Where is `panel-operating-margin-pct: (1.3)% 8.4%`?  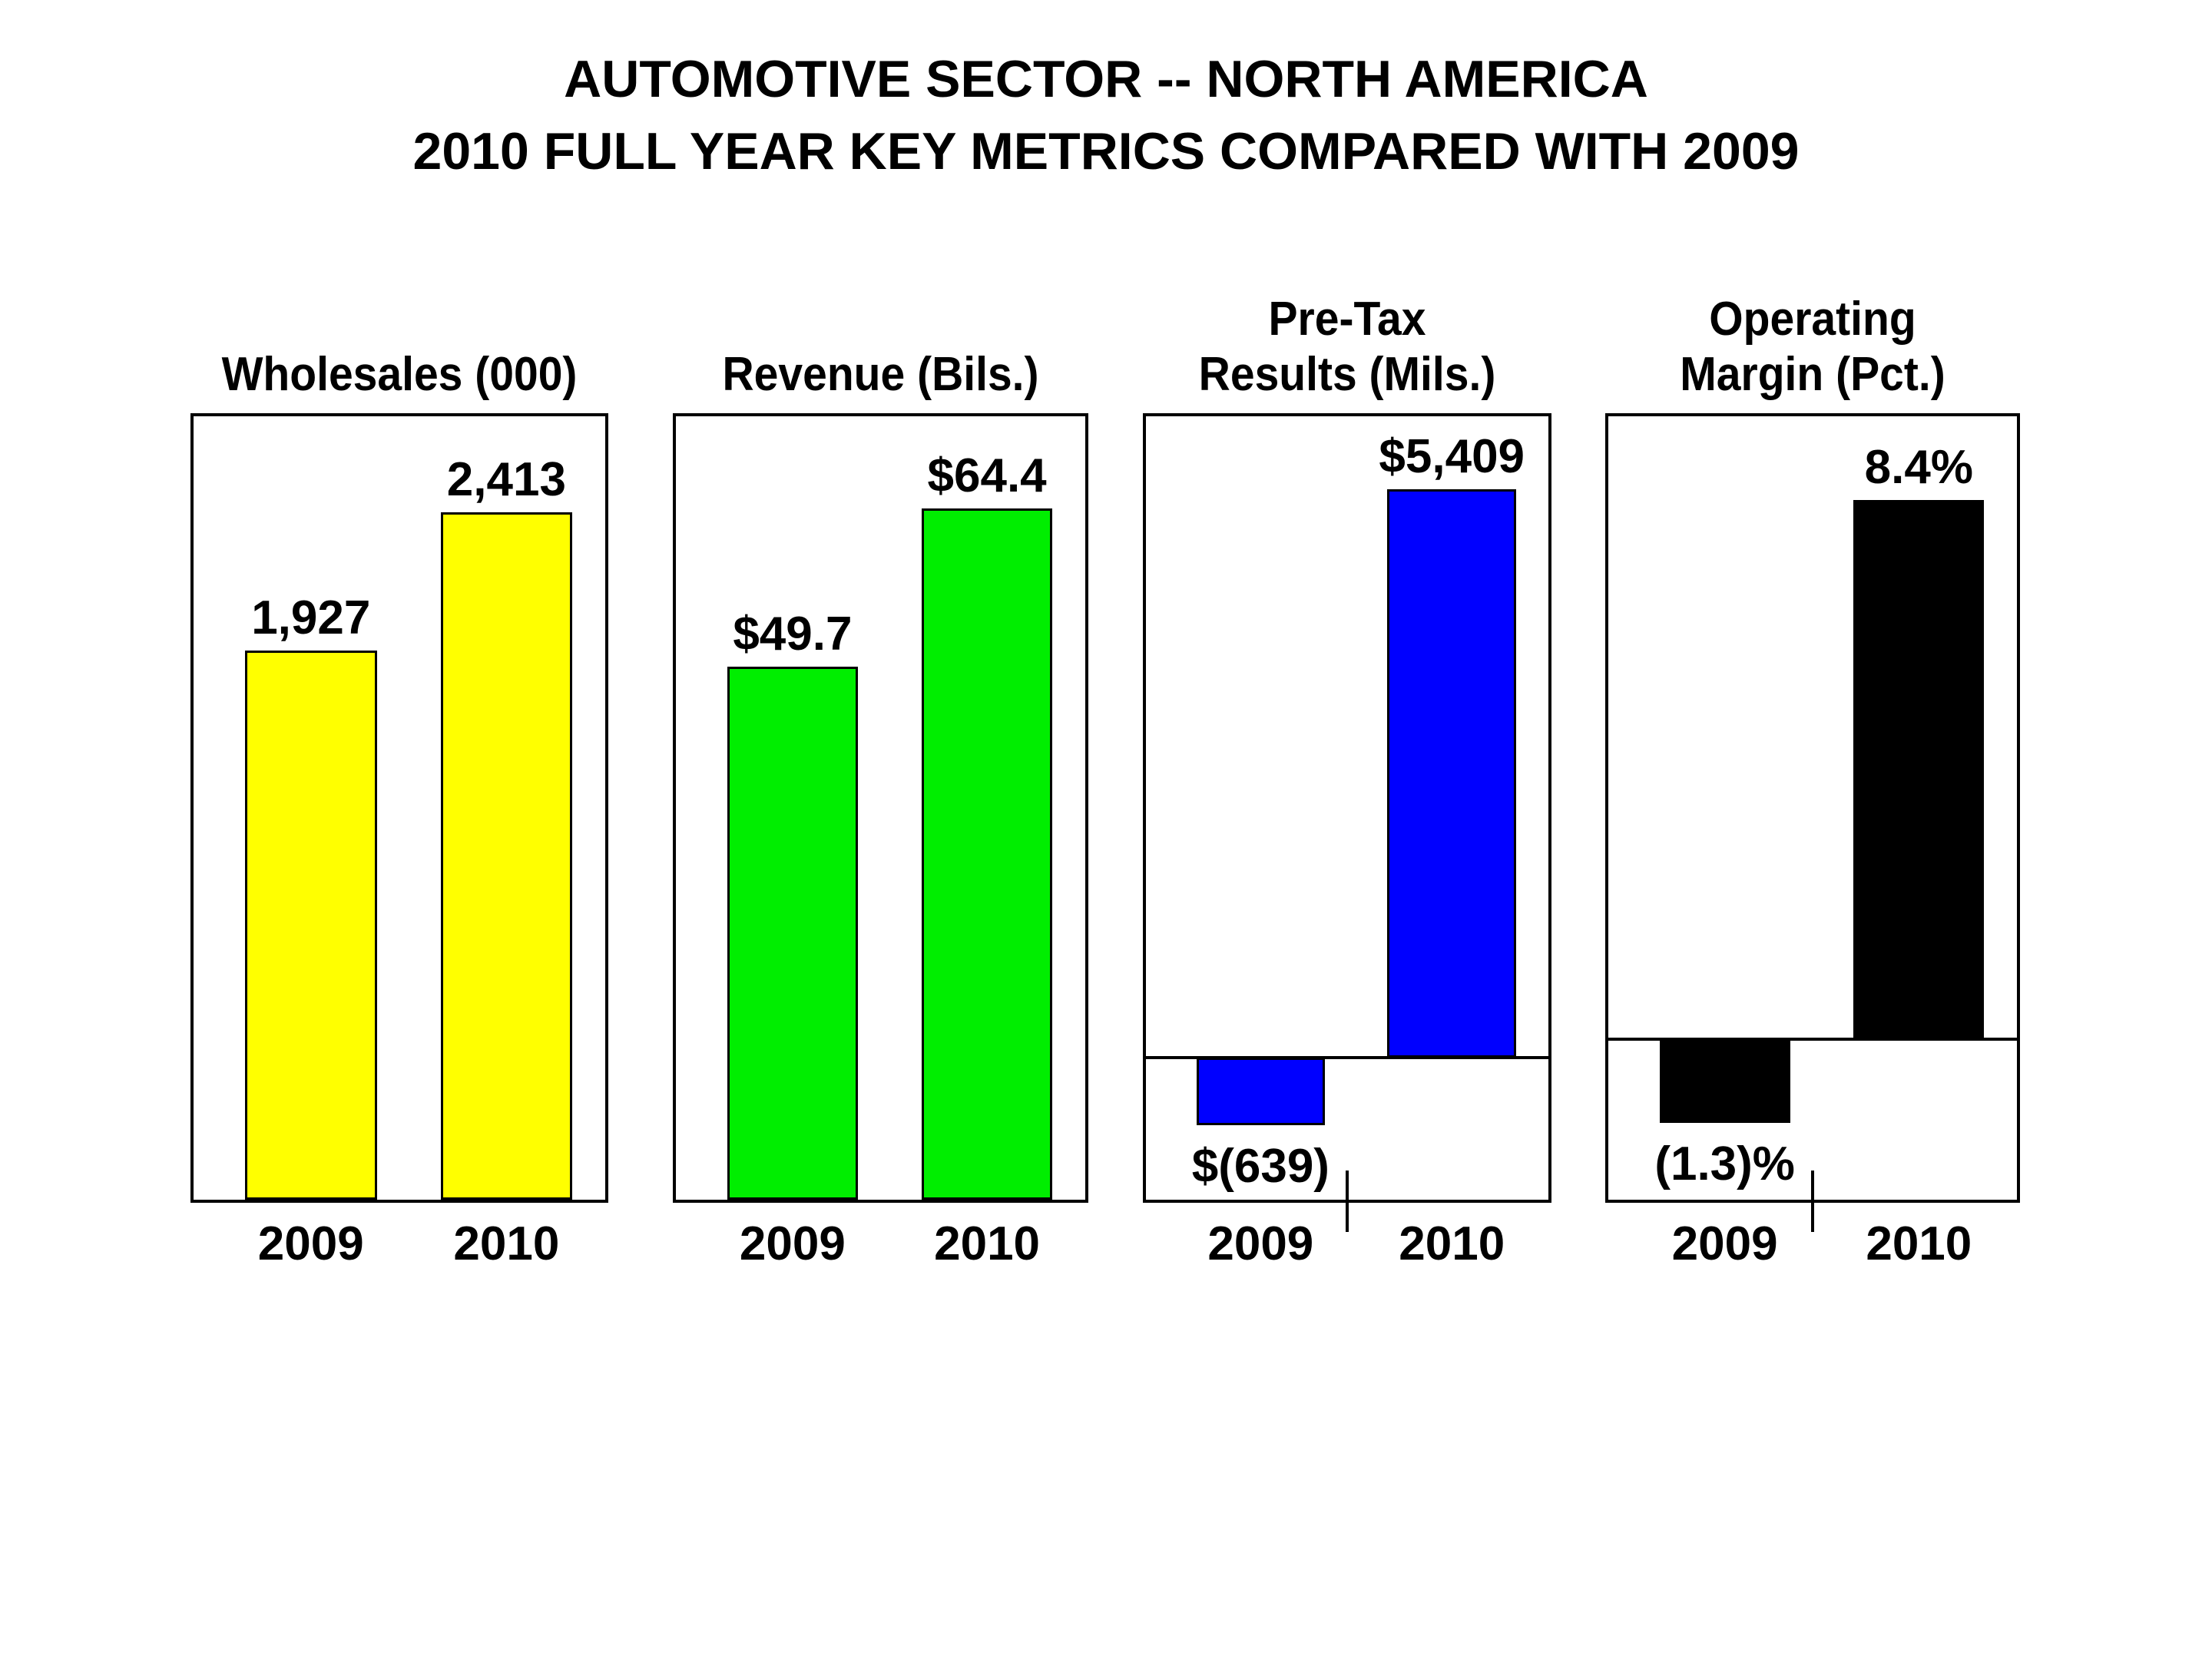 panel-operating-margin-pct: (1.3)% 8.4% is located at coordinates (1813, 822).